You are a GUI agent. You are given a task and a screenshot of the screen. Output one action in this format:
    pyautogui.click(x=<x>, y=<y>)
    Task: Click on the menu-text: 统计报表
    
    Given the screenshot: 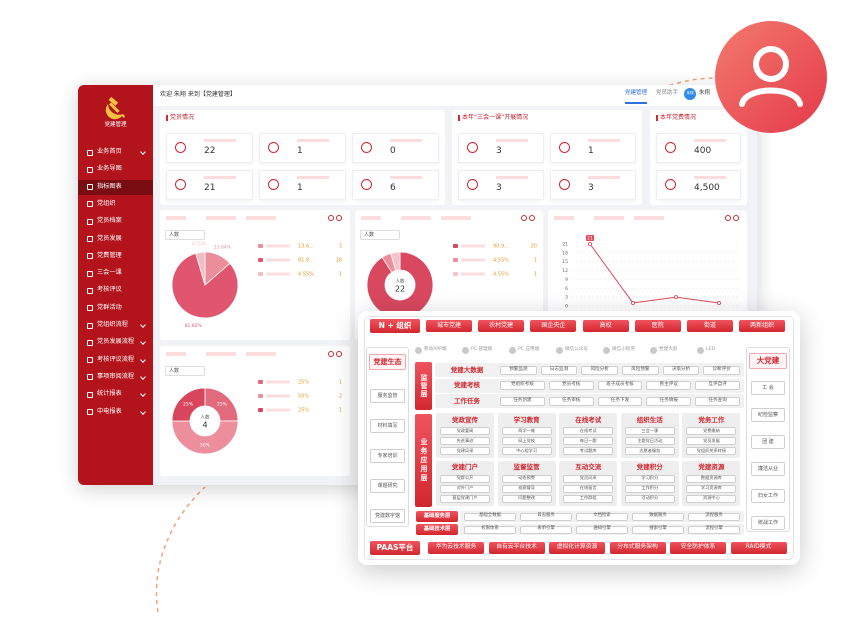 What is the action you would take?
    pyautogui.click(x=109, y=394)
    